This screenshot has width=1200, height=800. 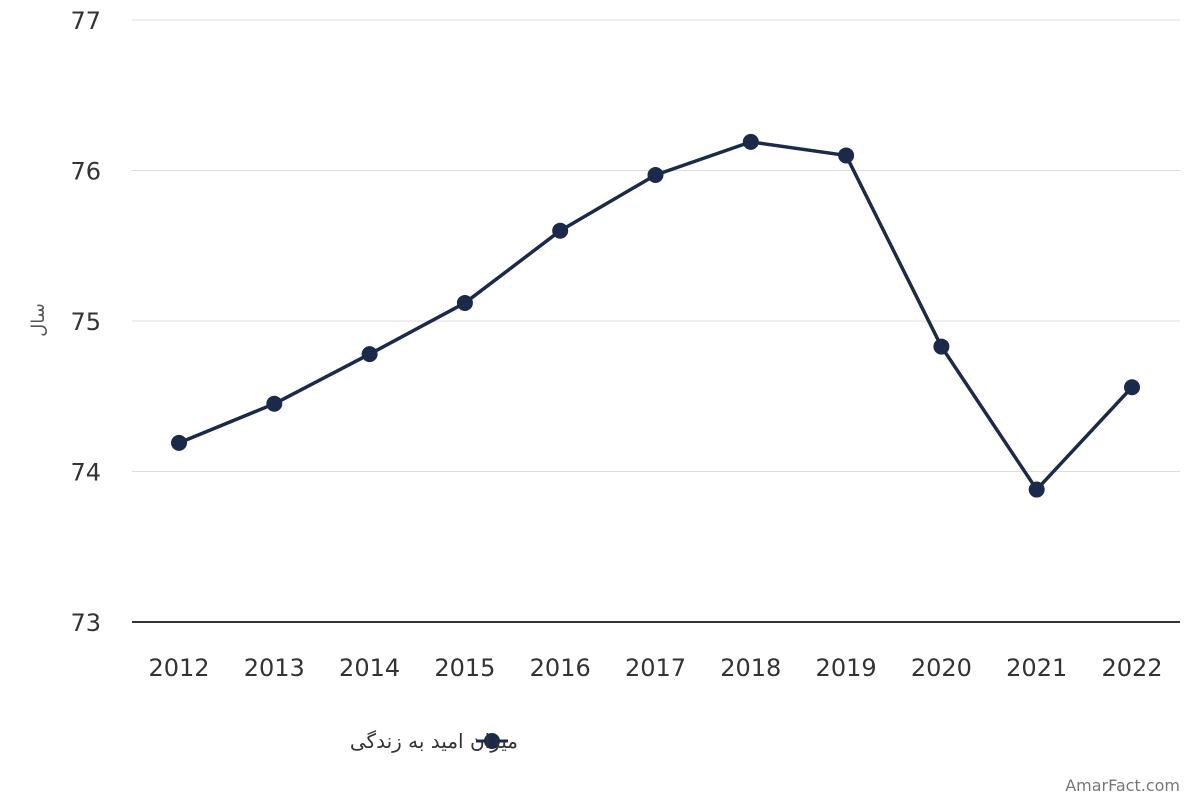 What do you see at coordinates (464, 668) in the screenshot?
I see `x-tick-label: 2015` at bounding box center [464, 668].